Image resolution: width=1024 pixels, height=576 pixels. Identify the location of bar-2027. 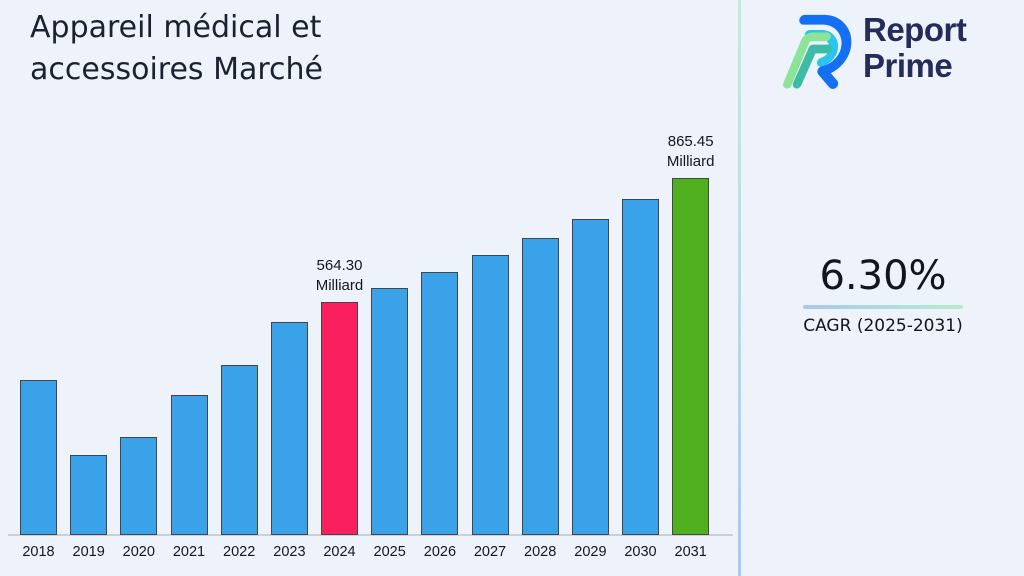
(490, 395).